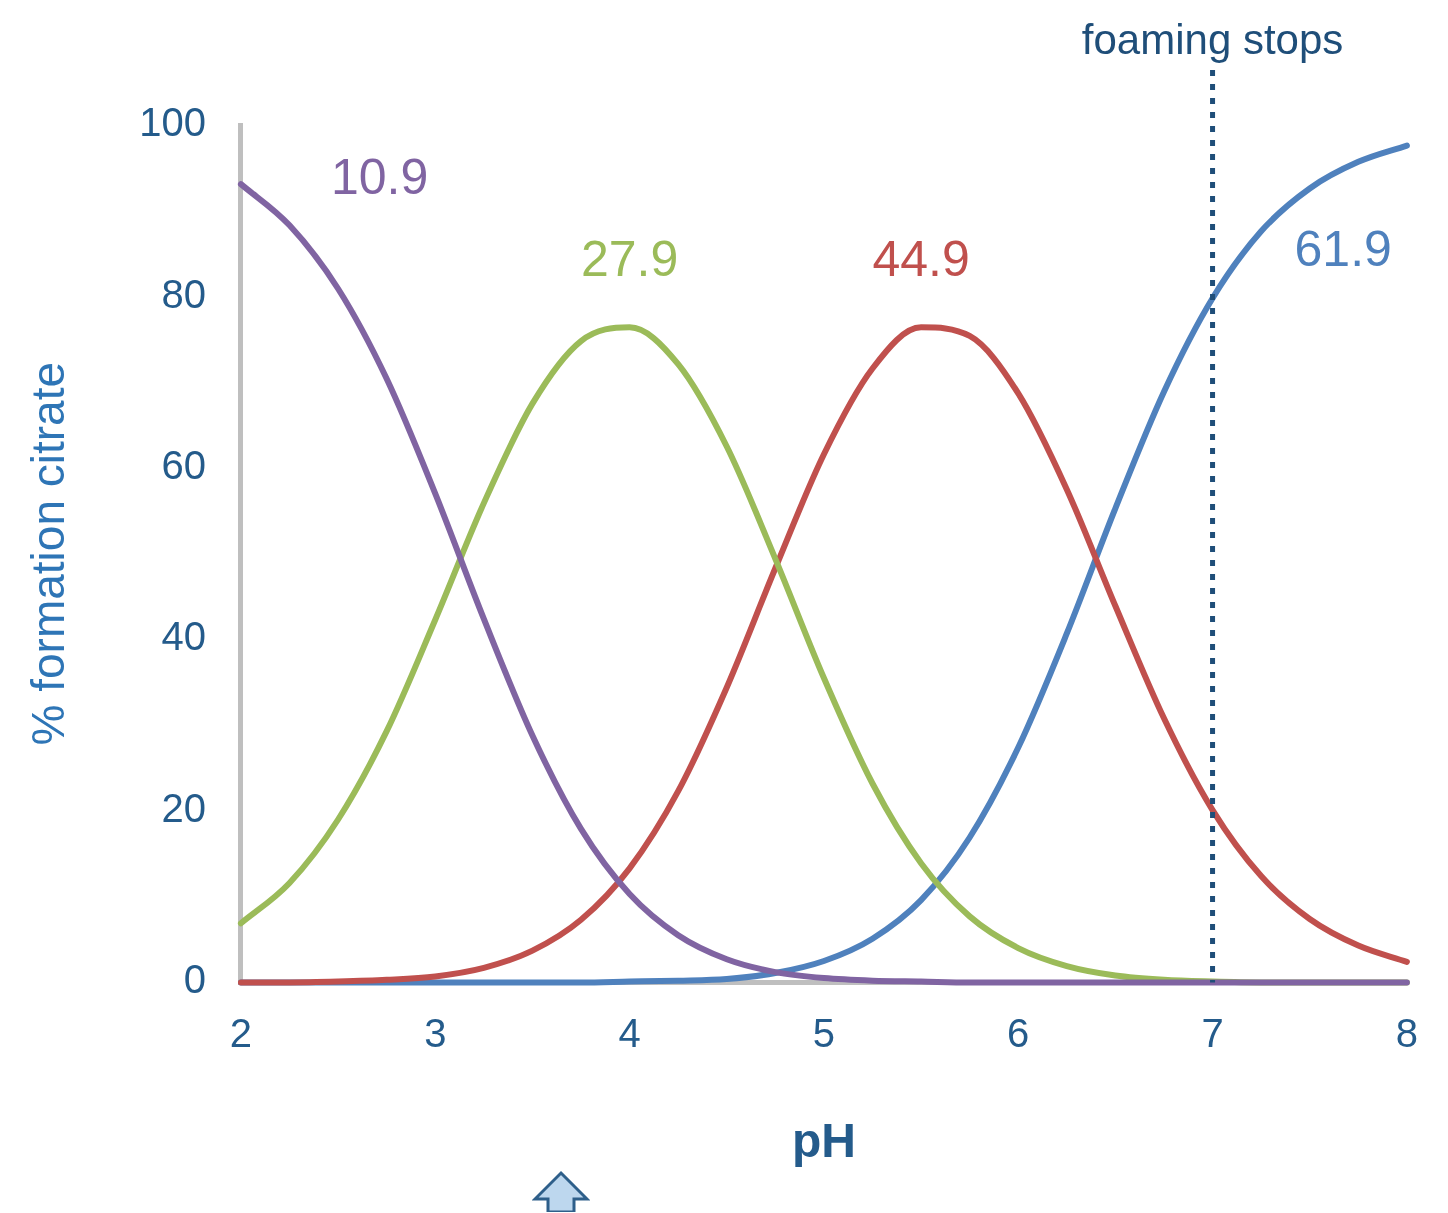 The width and height of the screenshot is (1448, 1213). Describe the element at coordinates (435, 1033) in the screenshot. I see `x-tick-label: 3` at that location.